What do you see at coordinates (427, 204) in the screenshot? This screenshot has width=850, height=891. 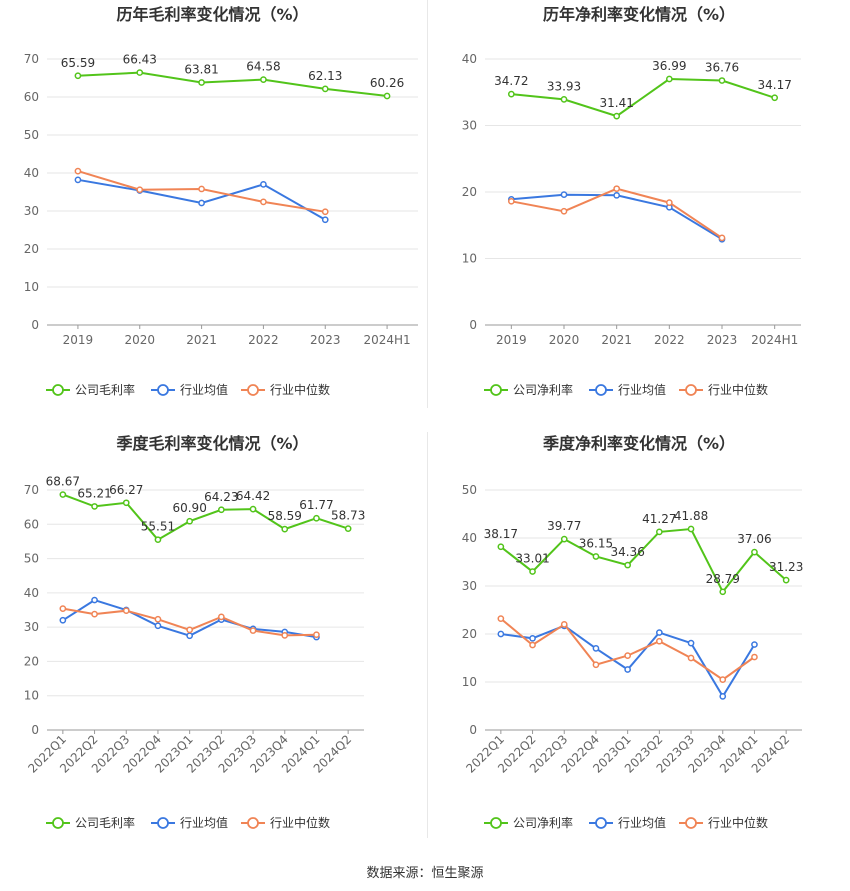 I see `panel-divider-top` at bounding box center [427, 204].